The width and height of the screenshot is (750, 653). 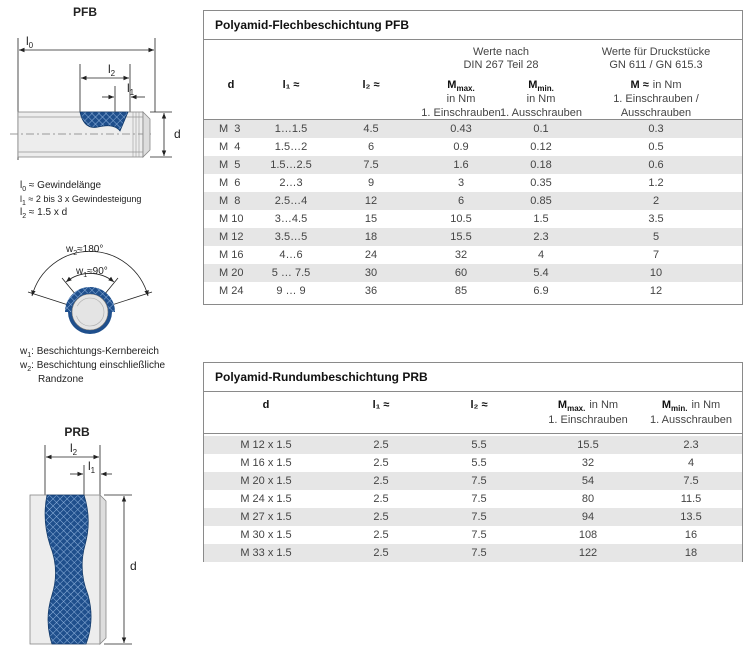 What do you see at coordinates (291, 165) in the screenshot?
I see `cell-text: 1.5…2.5` at bounding box center [291, 165].